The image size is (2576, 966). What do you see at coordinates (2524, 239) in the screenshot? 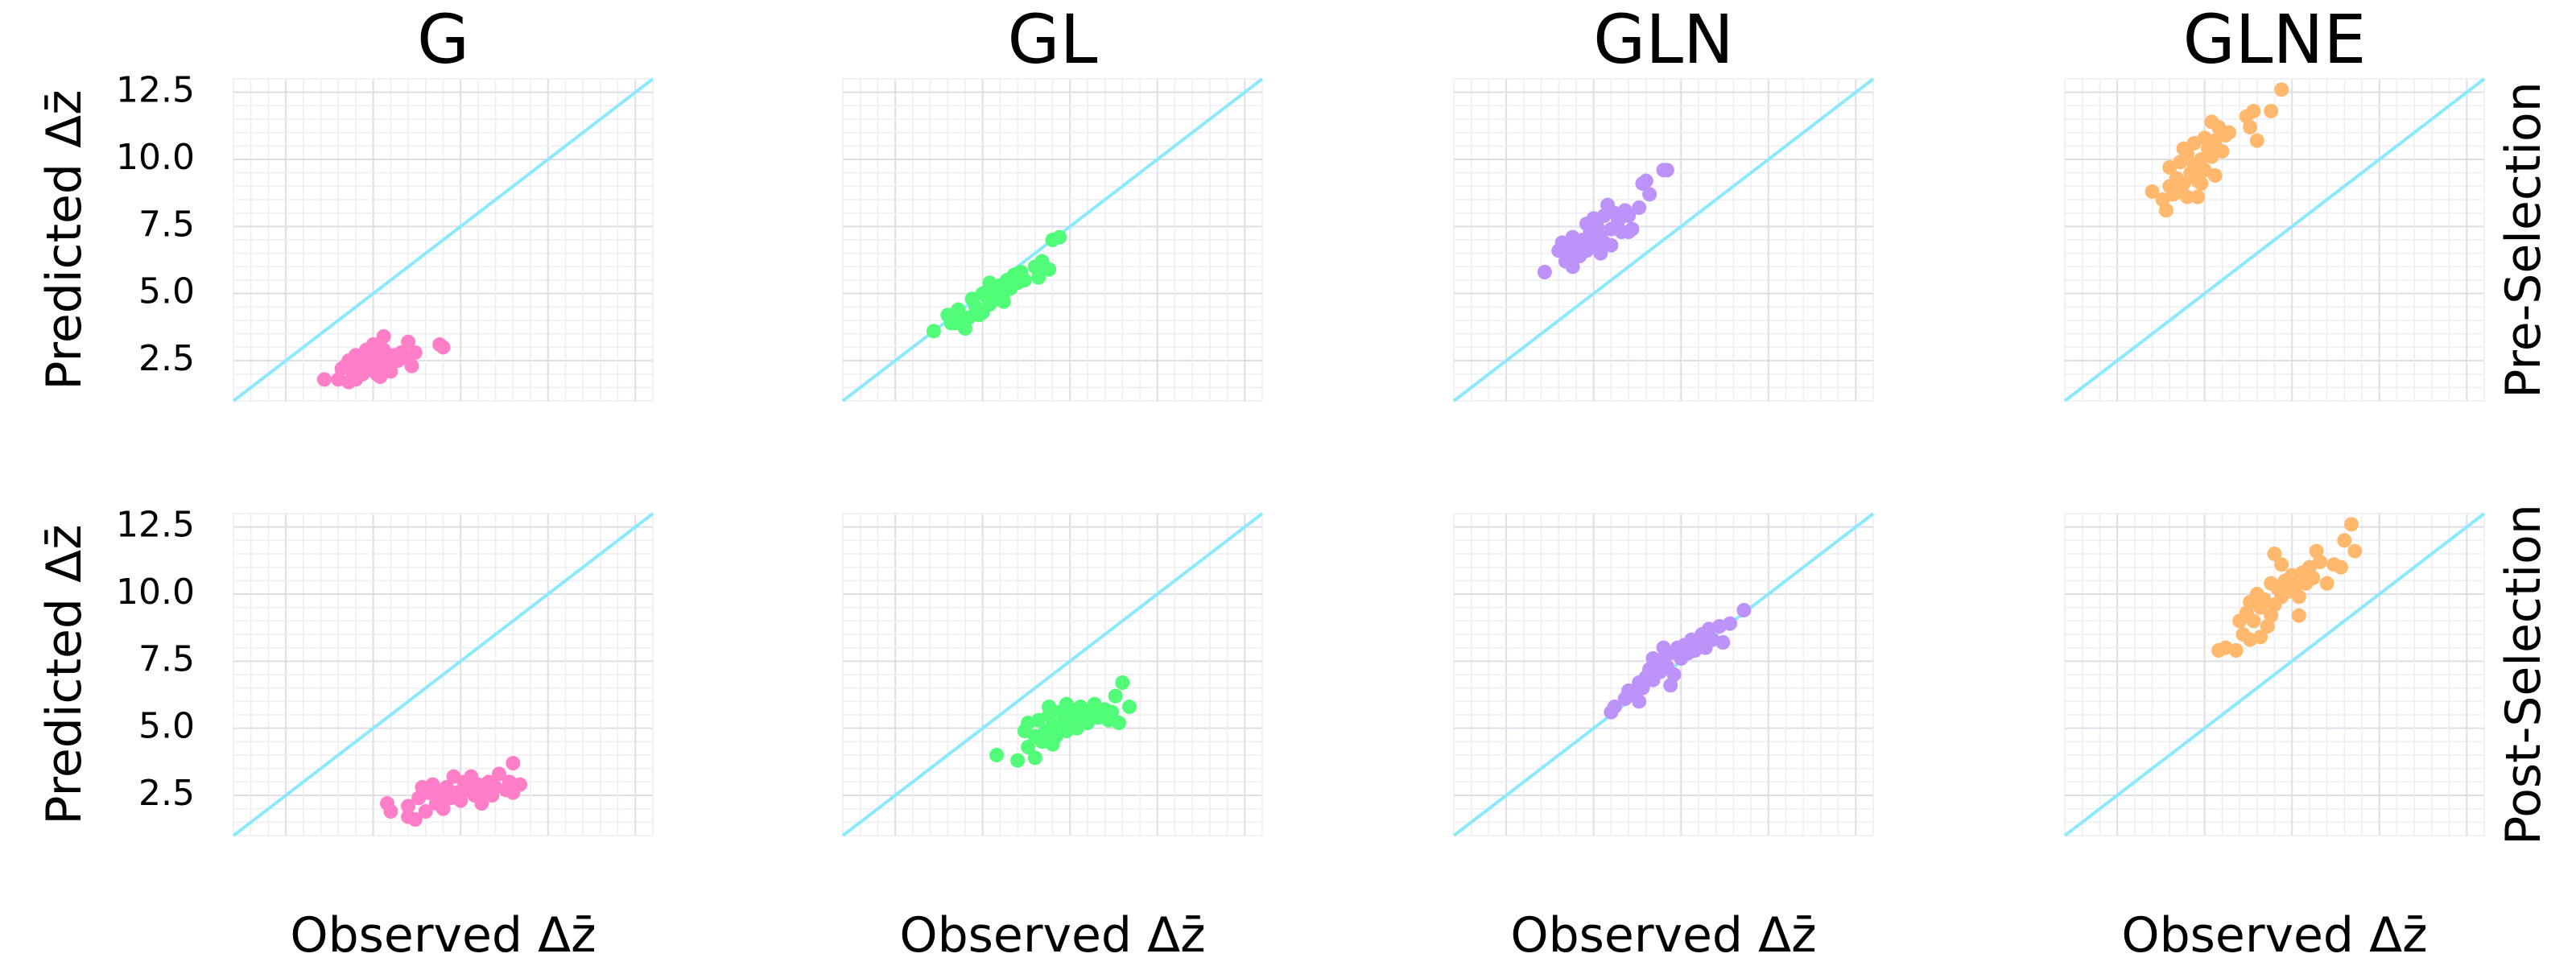
I see `row-label-pre-selection: Pre-Selection` at bounding box center [2524, 239].